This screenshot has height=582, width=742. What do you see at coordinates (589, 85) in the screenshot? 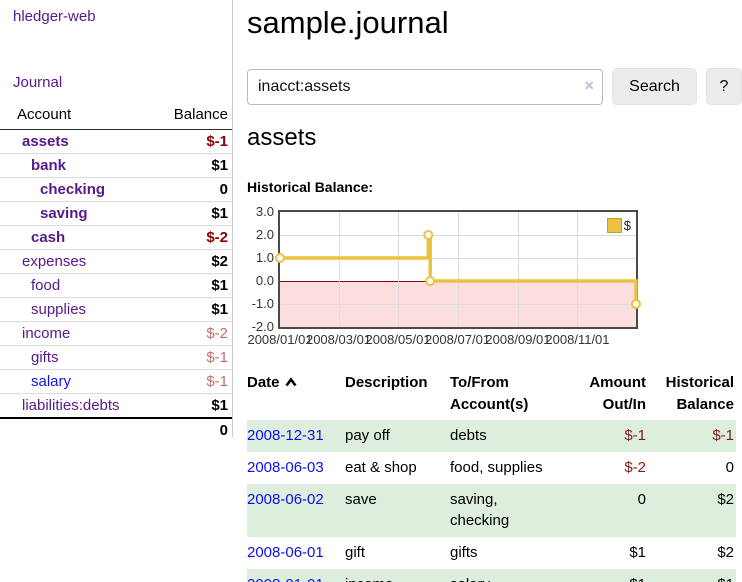
I see `clear-search-icon: ×` at bounding box center [589, 85].